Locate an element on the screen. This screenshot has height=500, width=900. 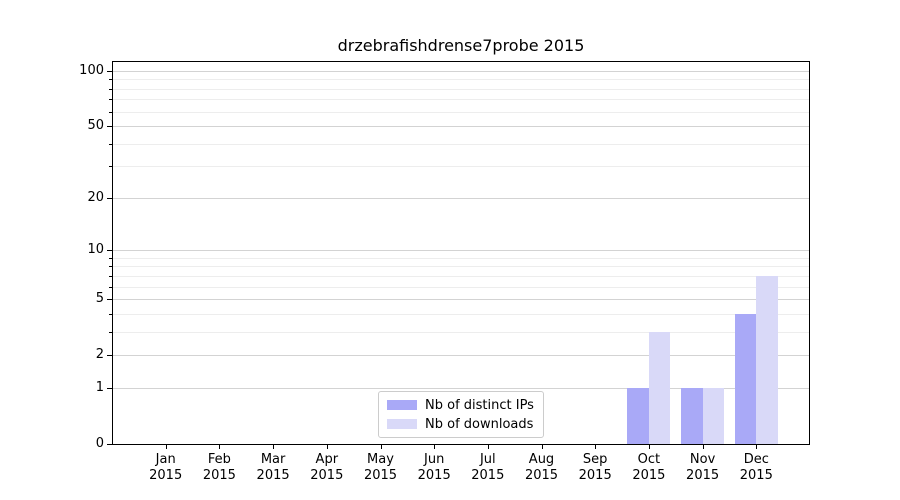
legend-entry: Nb of distinct IPs is located at coordinates (461, 405).